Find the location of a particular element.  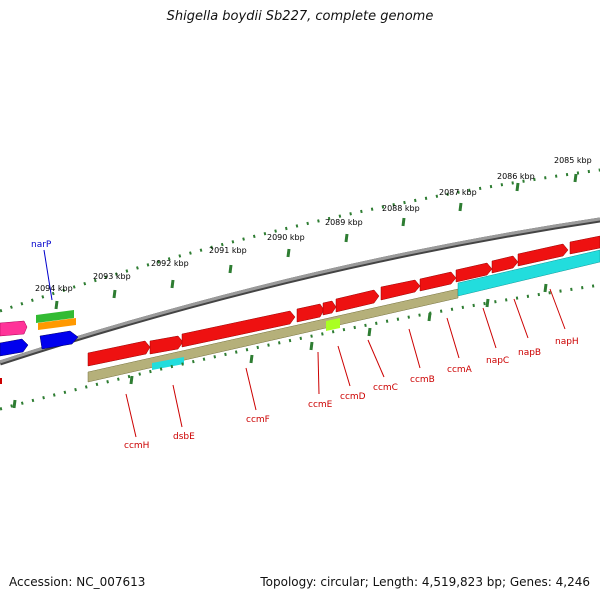

pointer-napB is located at coordinates (521, 318).